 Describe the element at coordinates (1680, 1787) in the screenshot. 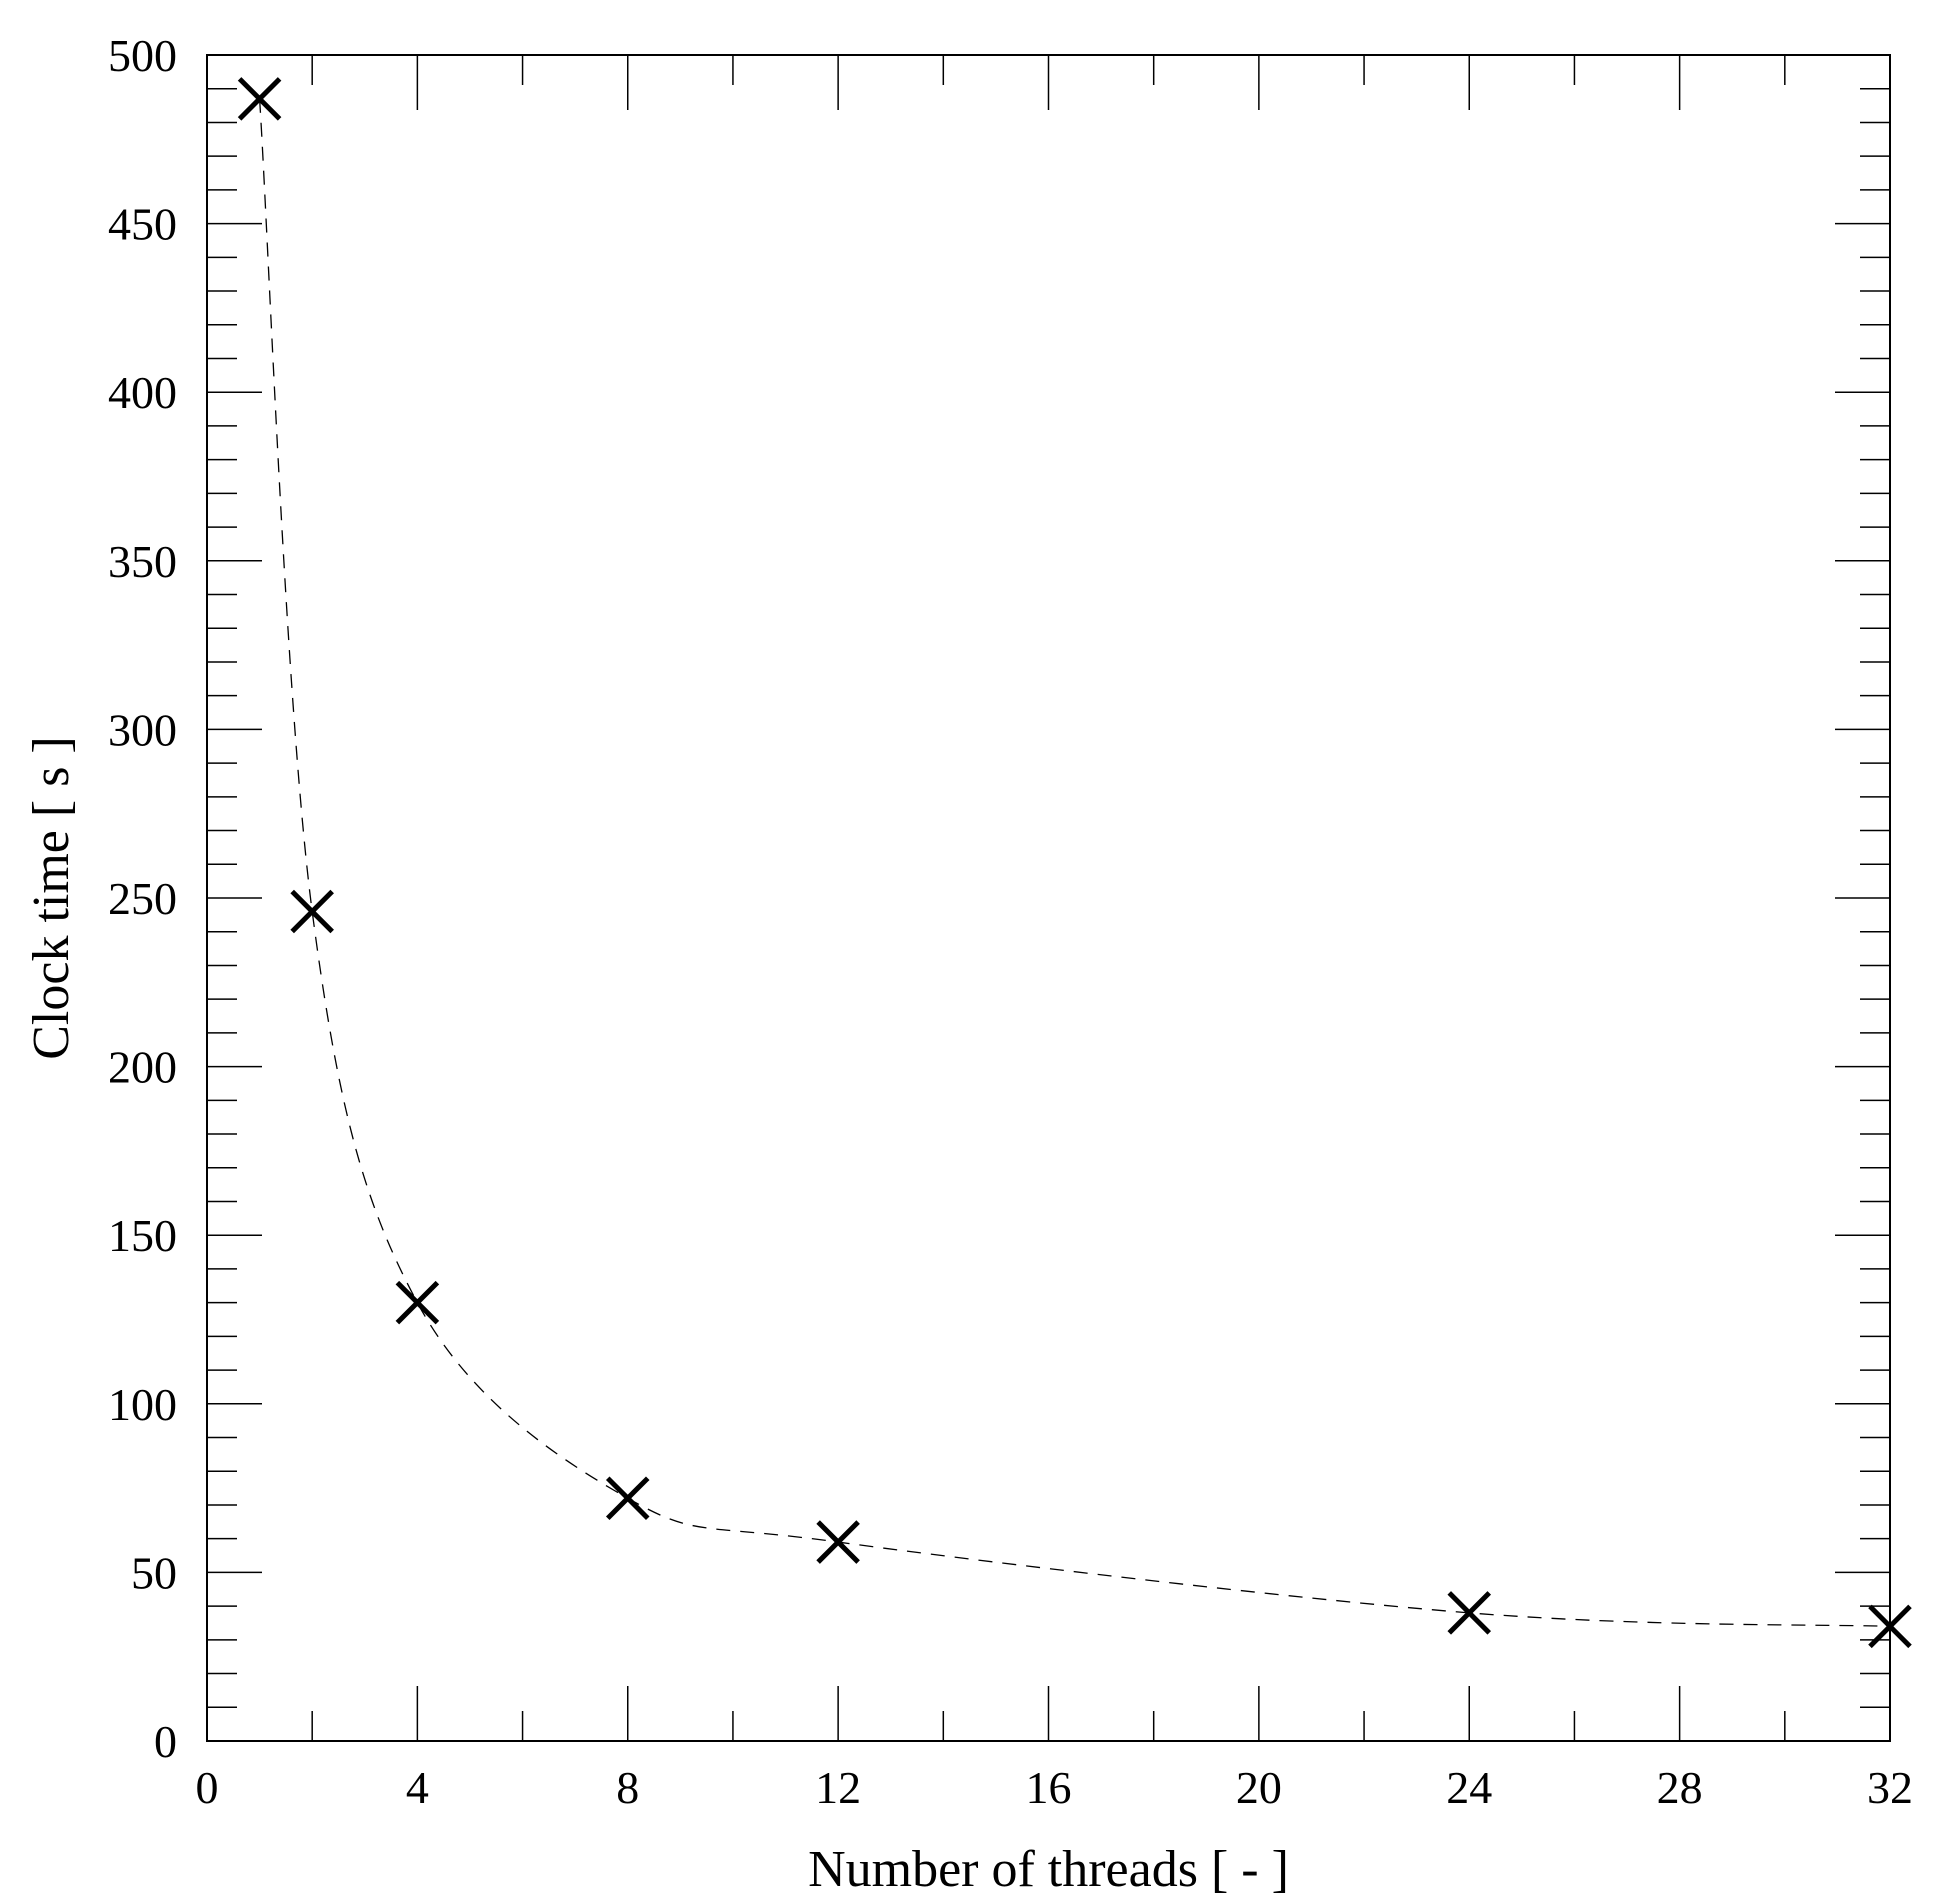

I see `x-tick-label: 28` at that location.